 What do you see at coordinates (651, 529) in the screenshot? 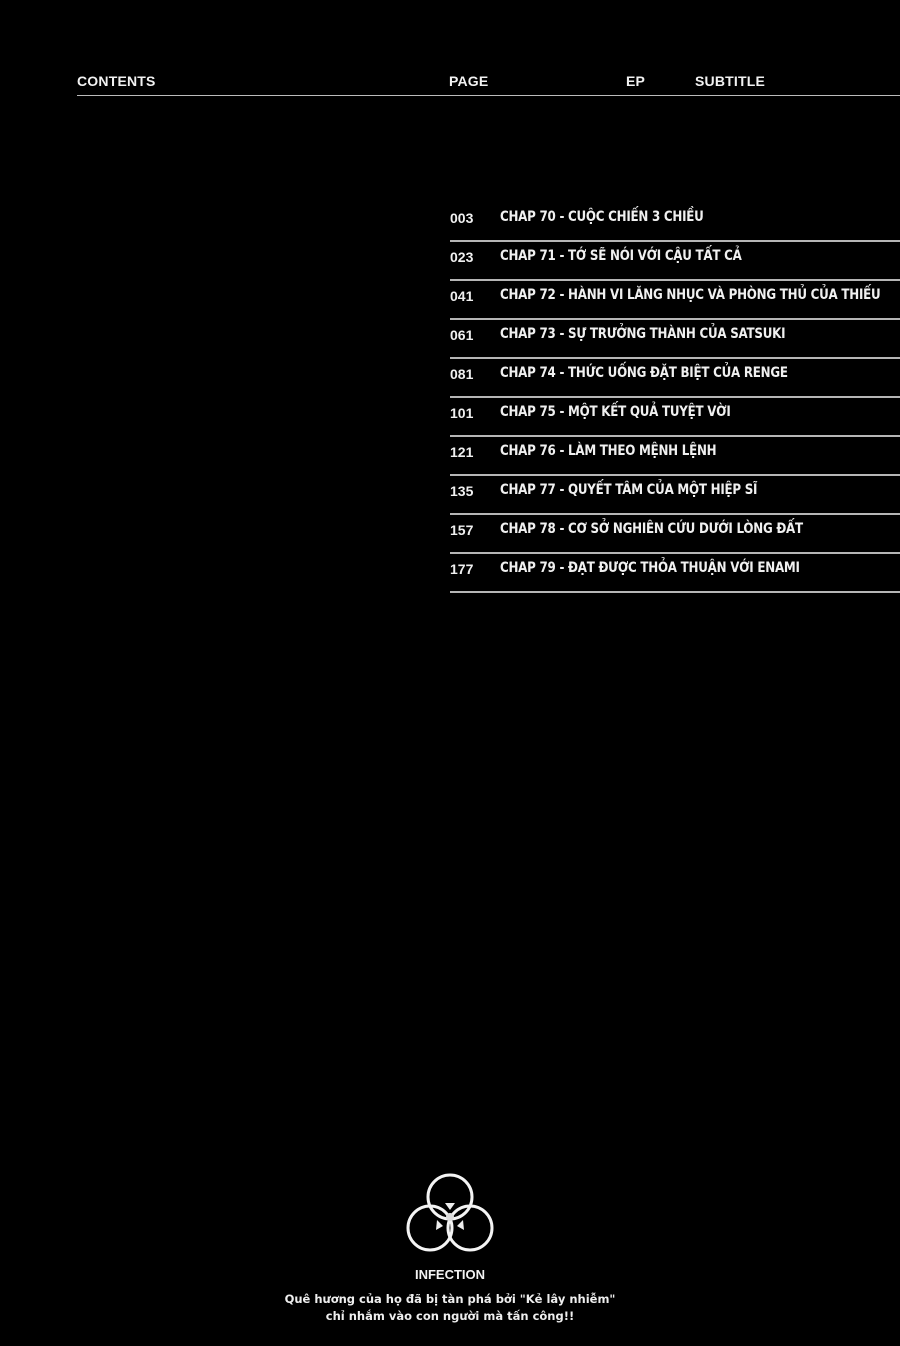
I see `toc-chapter-title: CHAP 78 - CƠ SỞ NGHIÊN CỨU DƯỚI LÒNG ĐẤT` at bounding box center [651, 529].